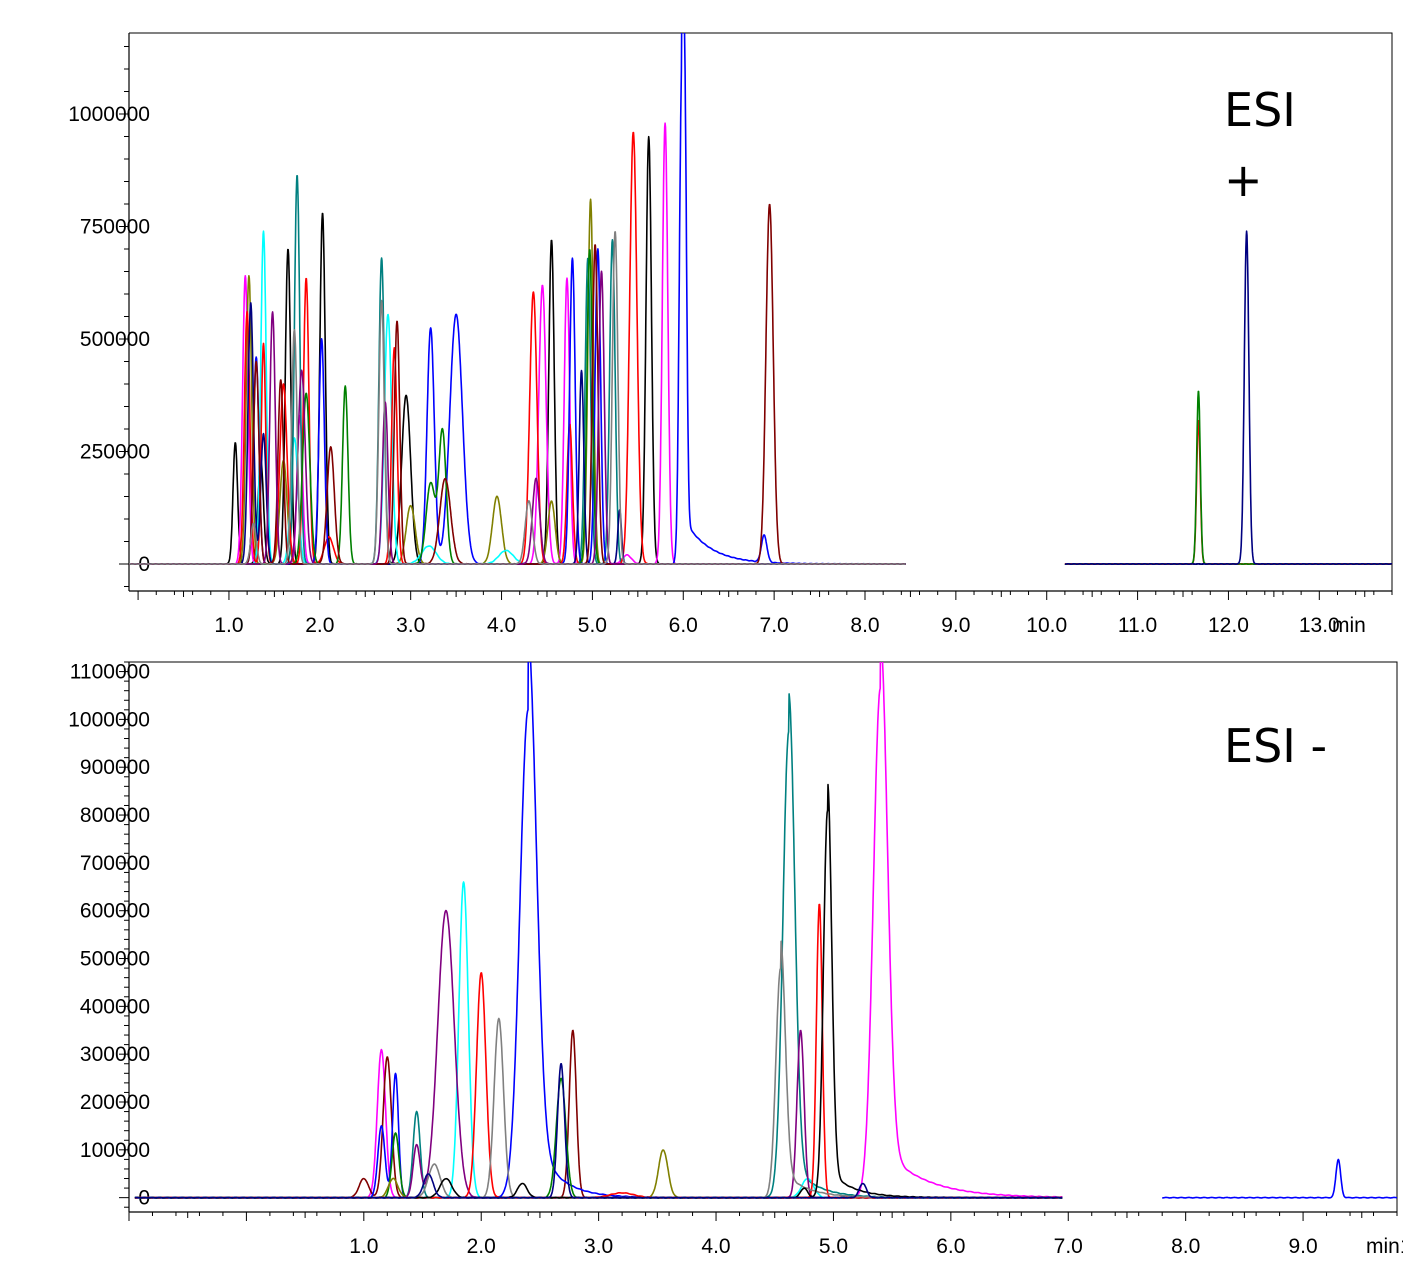  I want to click on ionization-mode-label: +, so click(1243, 180).